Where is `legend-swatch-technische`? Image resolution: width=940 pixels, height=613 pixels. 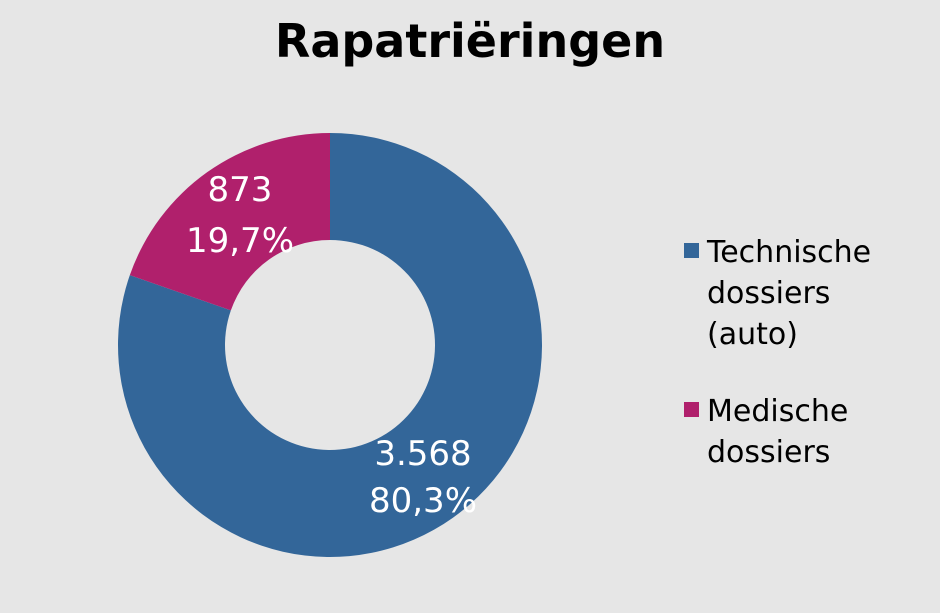 legend-swatch-technische is located at coordinates (691, 250).